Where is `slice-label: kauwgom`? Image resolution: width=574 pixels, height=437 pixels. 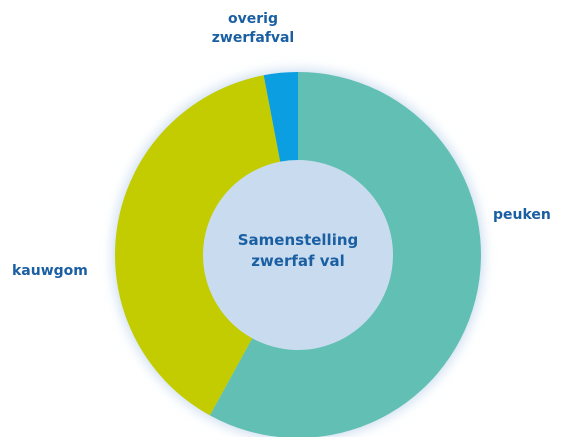
slice-label: kauwgom is located at coordinates (50, 271).